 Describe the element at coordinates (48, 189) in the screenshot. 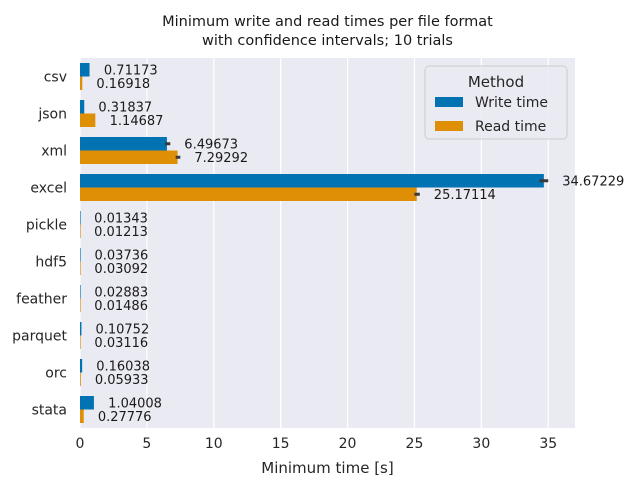

I see `y-tick-label: excel` at that location.